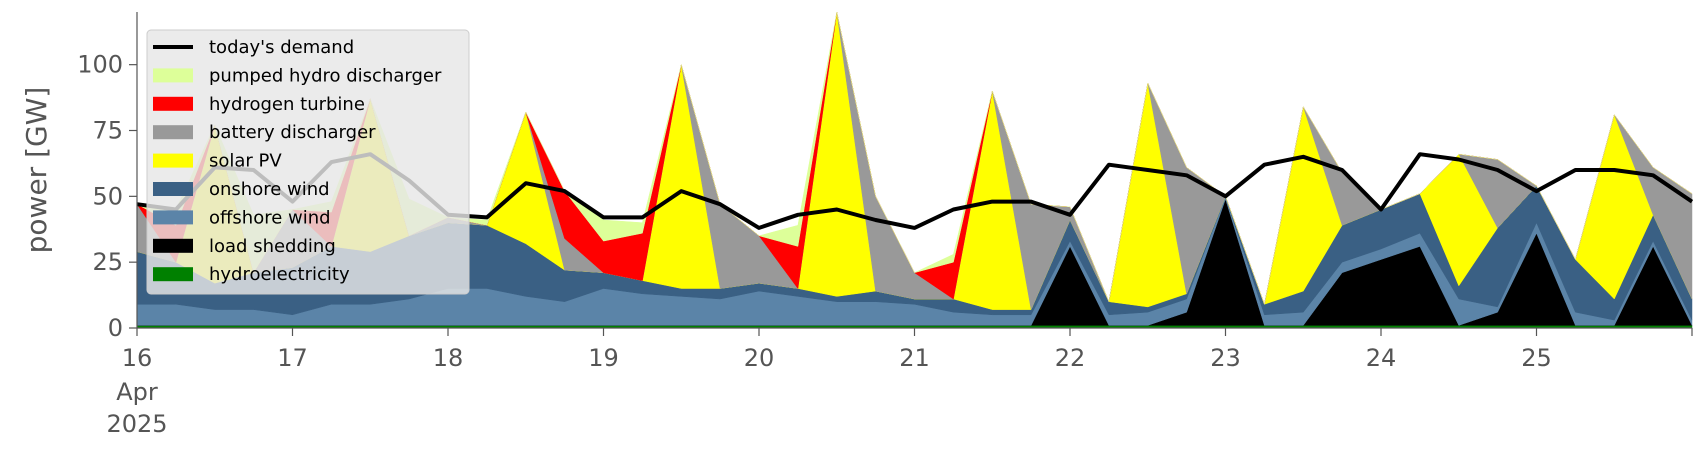  What do you see at coordinates (115, 328) in the screenshot?
I see `y-tick-label: 0` at bounding box center [115, 328].